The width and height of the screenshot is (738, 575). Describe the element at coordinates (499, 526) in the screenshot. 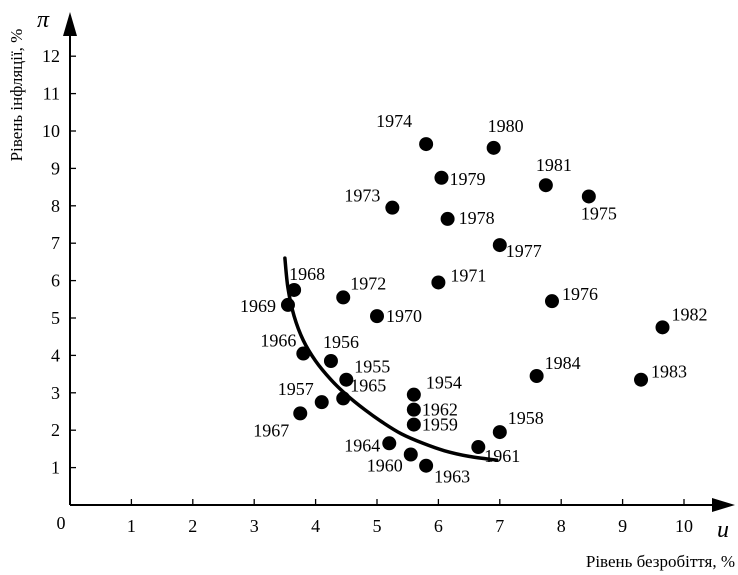

I see `x-tick-label: 7` at that location.